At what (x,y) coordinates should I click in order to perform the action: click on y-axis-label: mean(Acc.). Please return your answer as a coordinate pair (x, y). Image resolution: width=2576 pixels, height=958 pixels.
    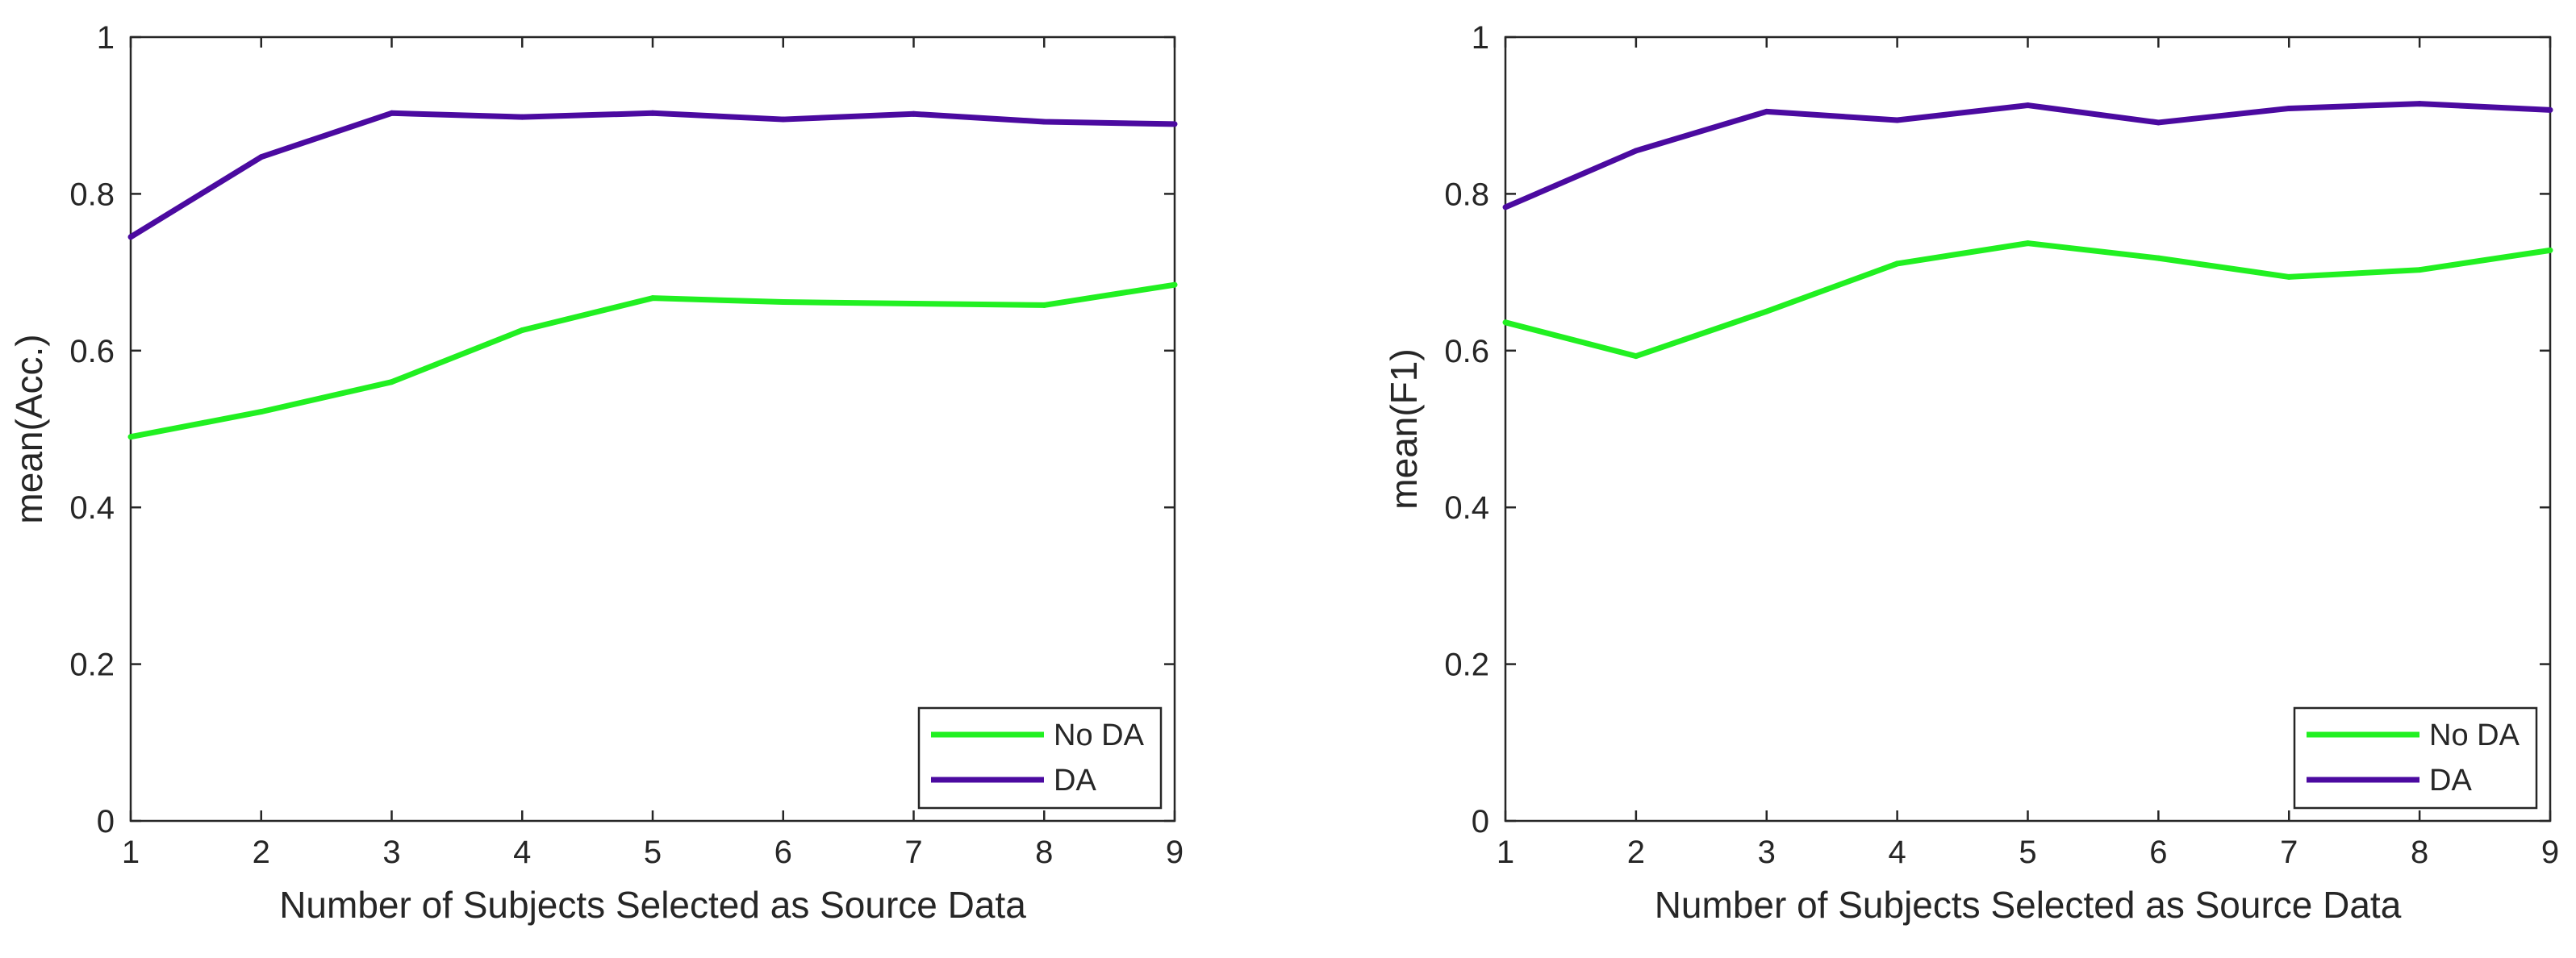
    Looking at the image, I should click on (29, 429).